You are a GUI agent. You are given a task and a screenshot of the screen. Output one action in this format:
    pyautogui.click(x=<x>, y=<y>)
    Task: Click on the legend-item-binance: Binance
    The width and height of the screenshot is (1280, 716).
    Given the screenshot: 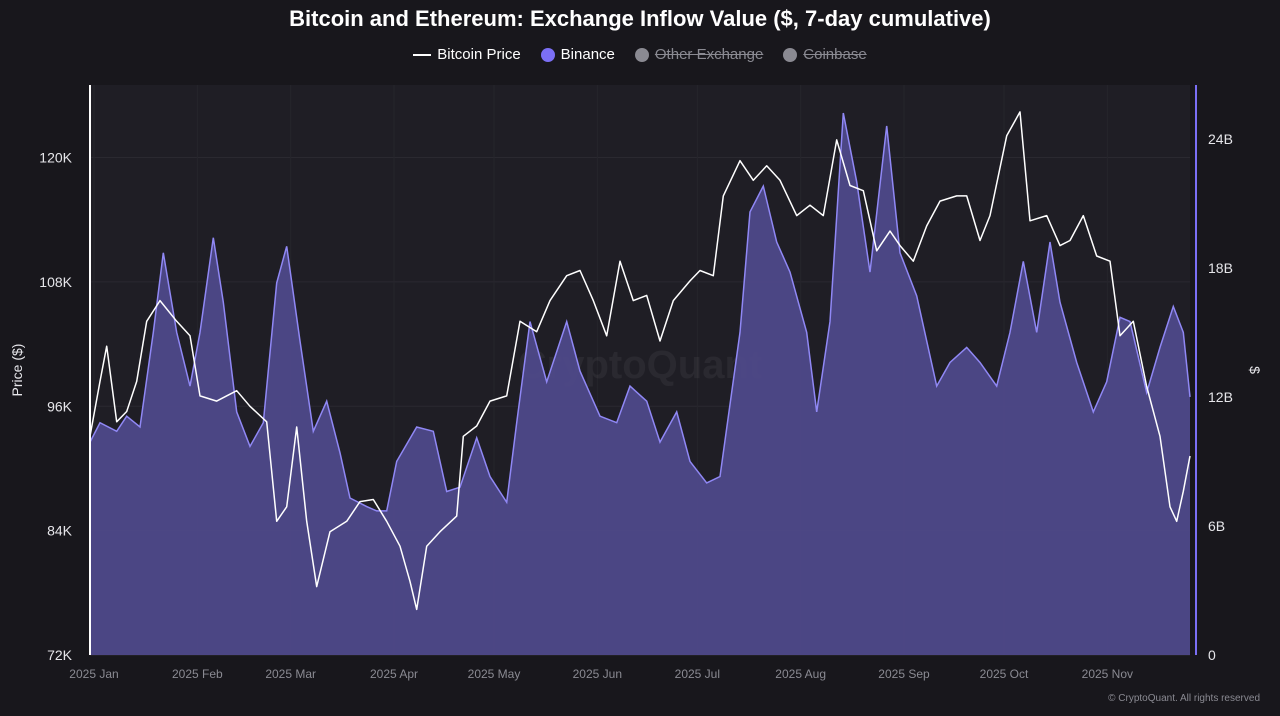 What is the action you would take?
    pyautogui.click(x=577, y=54)
    